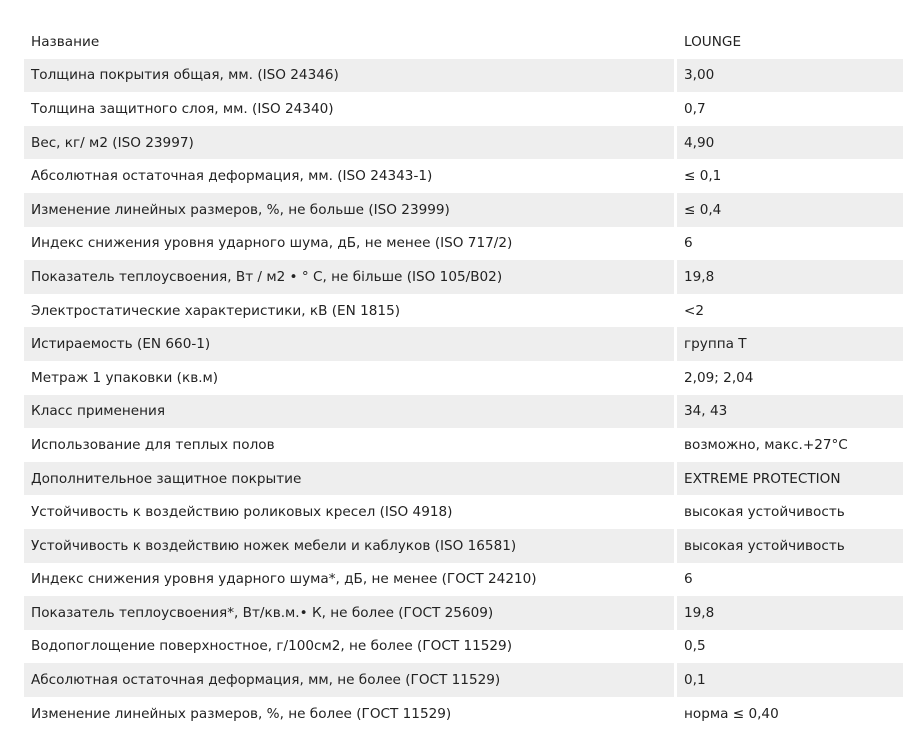 The image size is (923, 756). What do you see at coordinates (703, 176) in the screenshot?
I see `spec-value: ≤ 0,1` at bounding box center [703, 176].